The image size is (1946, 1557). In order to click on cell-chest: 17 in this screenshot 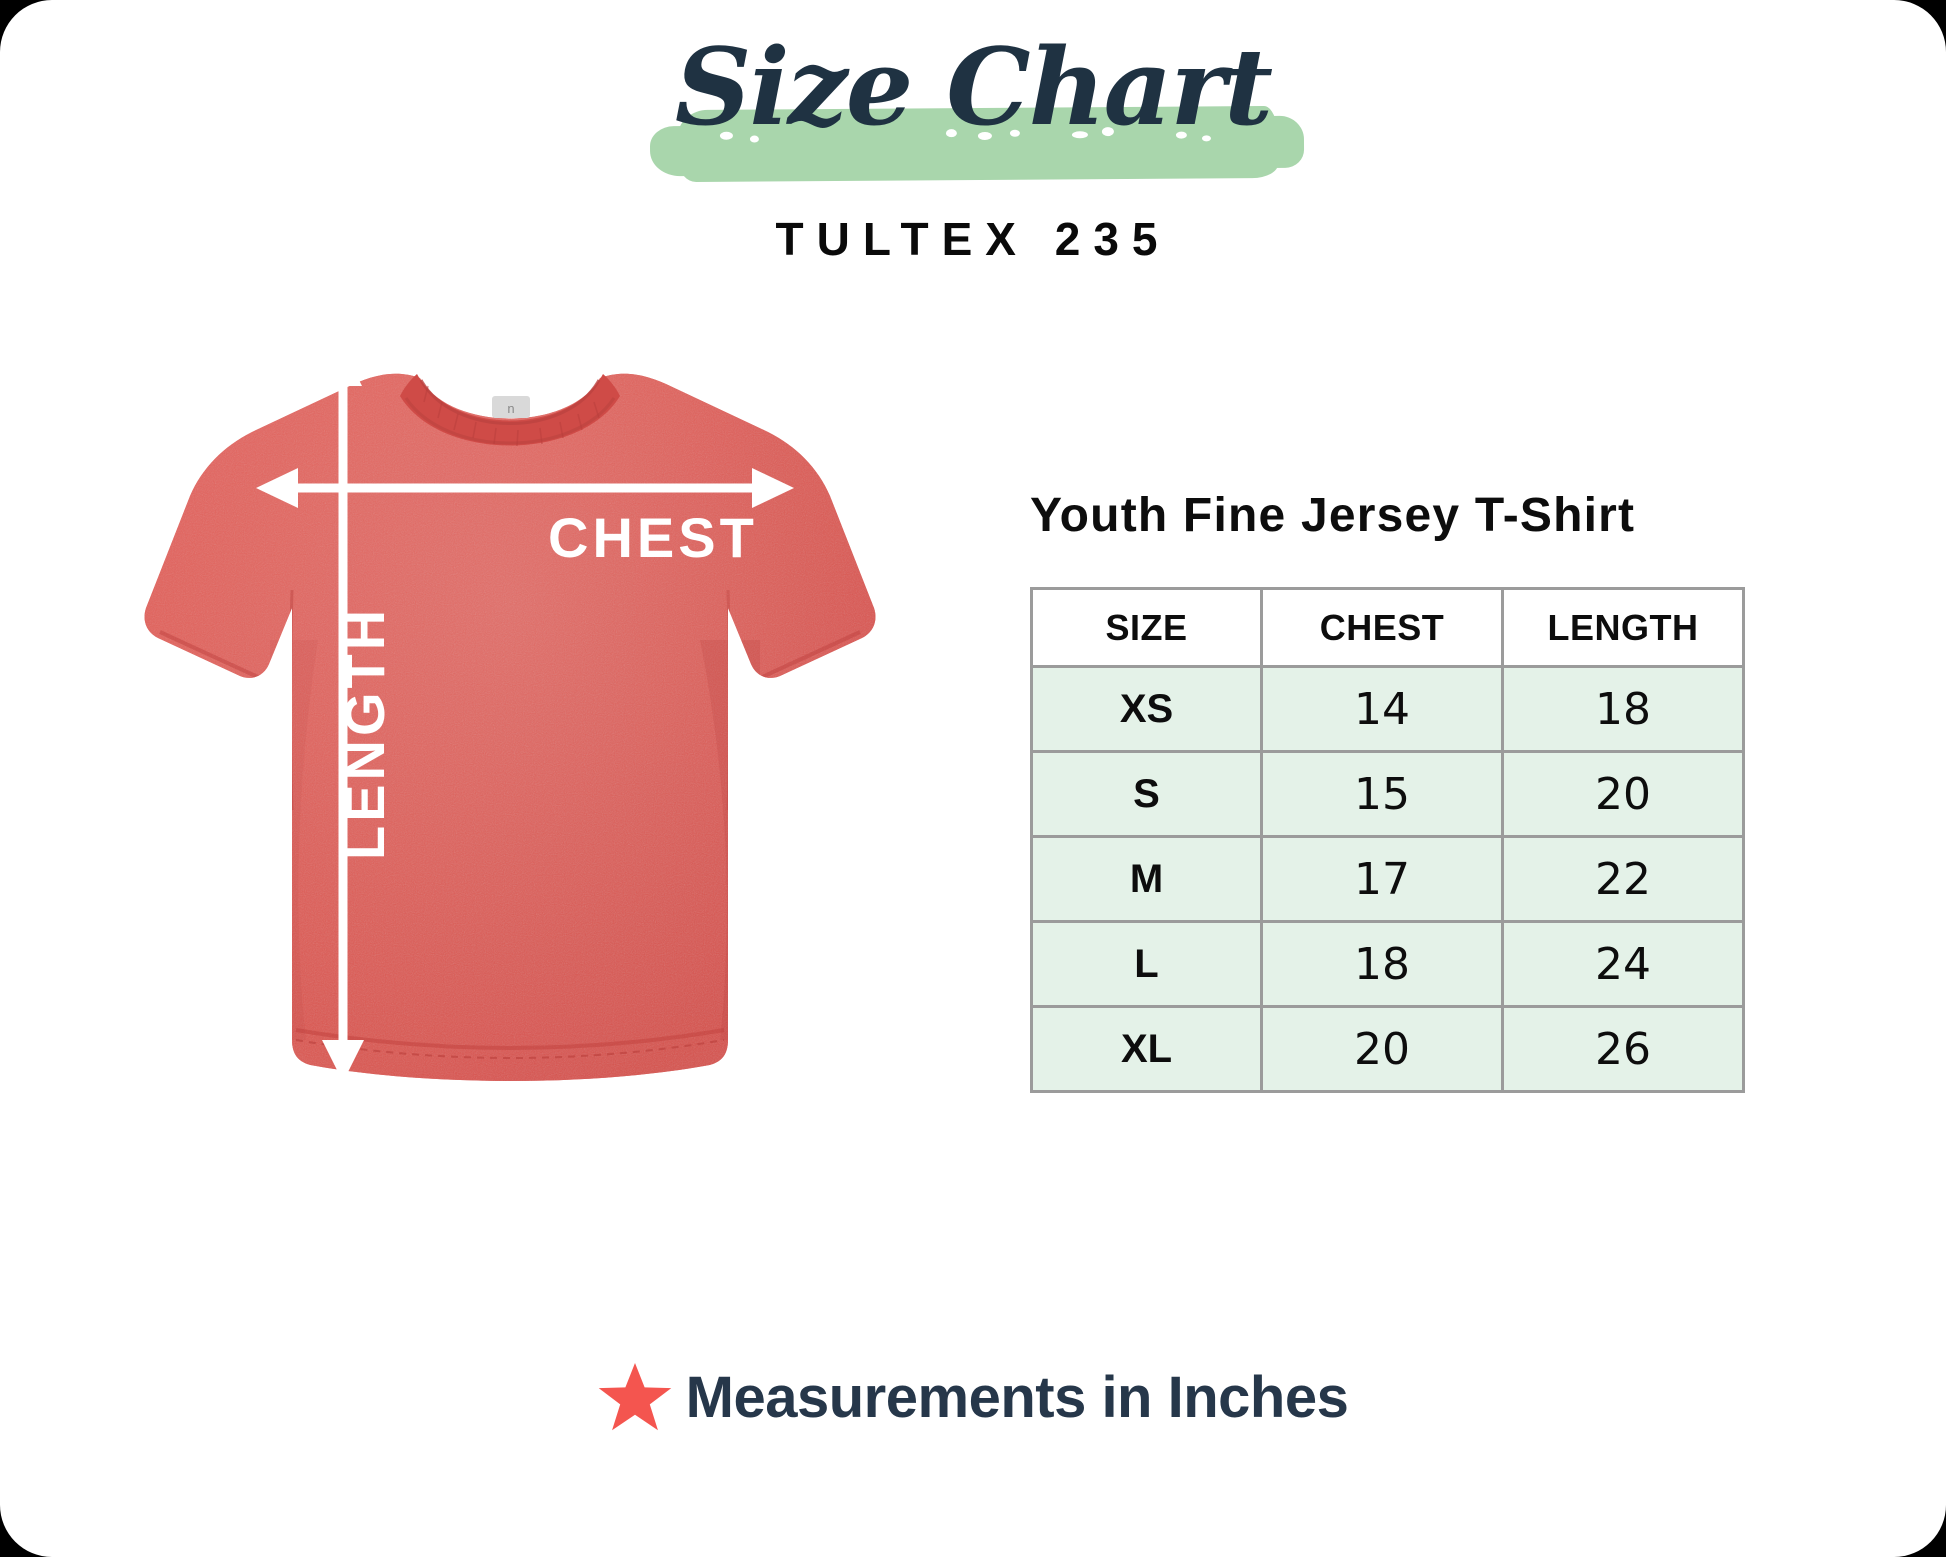, I will do `click(1382, 879)`.